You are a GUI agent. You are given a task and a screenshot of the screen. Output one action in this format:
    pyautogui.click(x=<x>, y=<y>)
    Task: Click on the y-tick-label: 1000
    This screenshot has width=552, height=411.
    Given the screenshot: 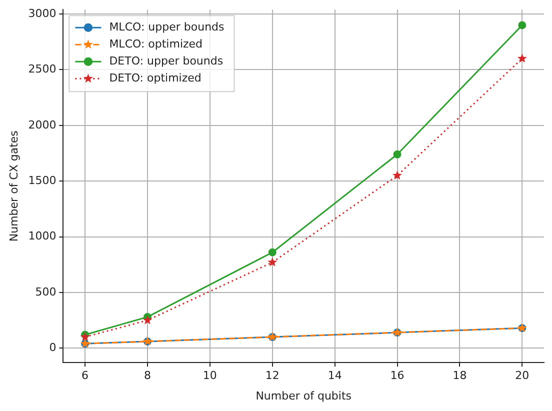 What is the action you would take?
    pyautogui.click(x=42, y=236)
    